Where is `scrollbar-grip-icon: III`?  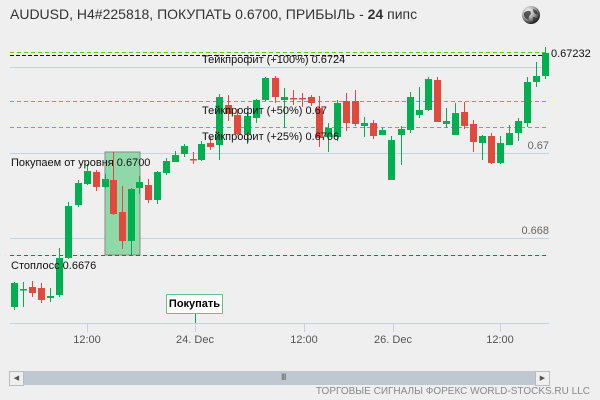
scrollbar-grip-icon: III is located at coordinates (283, 377).